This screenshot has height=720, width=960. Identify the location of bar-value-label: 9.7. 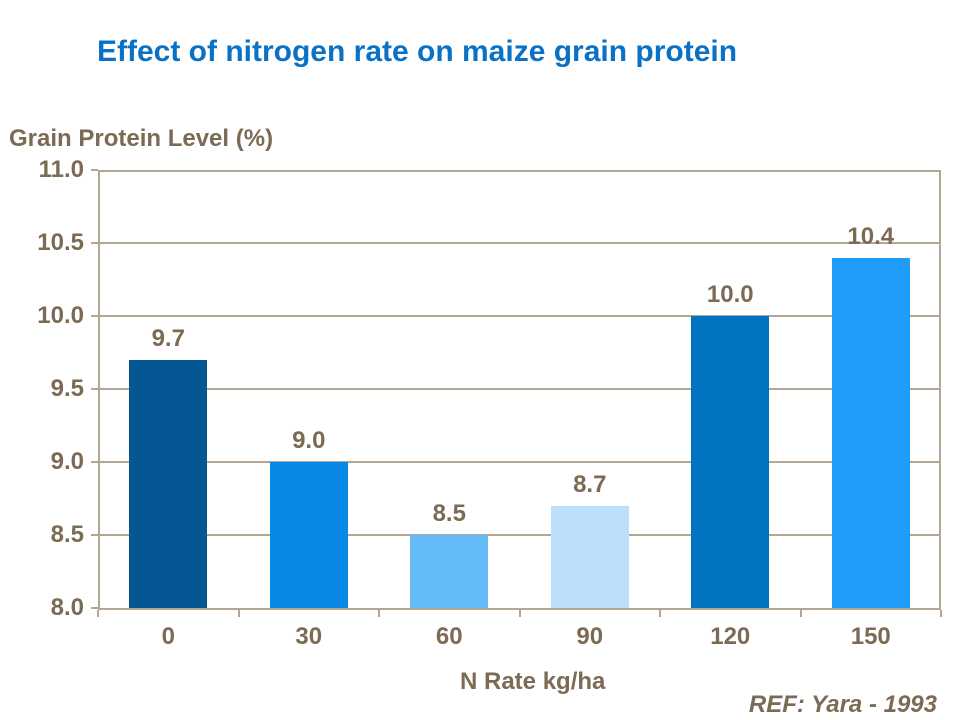
(168, 338).